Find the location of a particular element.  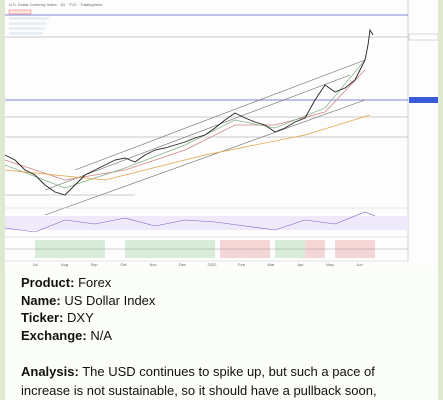

x-axis-label: Dec is located at coordinates (182, 264).